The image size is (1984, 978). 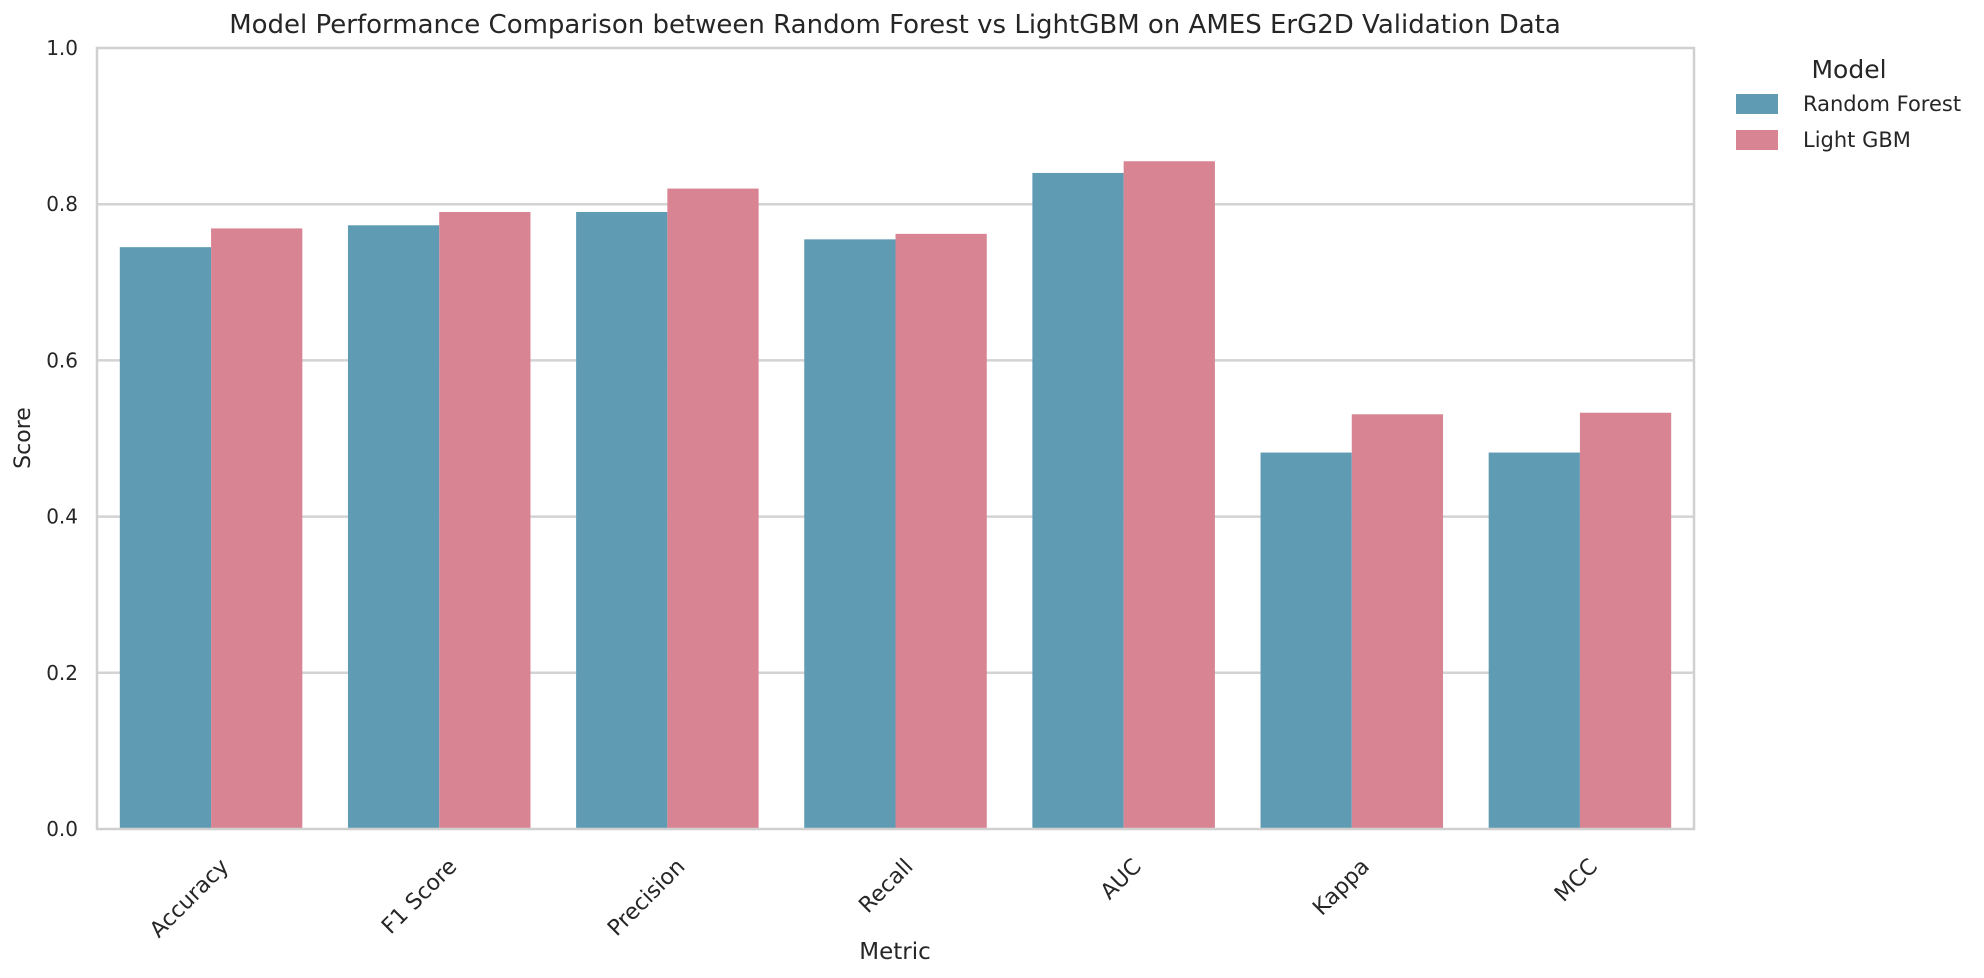 What do you see at coordinates (62, 438) in the screenshot?
I see `y-axis-ticks: 0.0 0.2 0.4 0.6 0.8 1.0` at bounding box center [62, 438].